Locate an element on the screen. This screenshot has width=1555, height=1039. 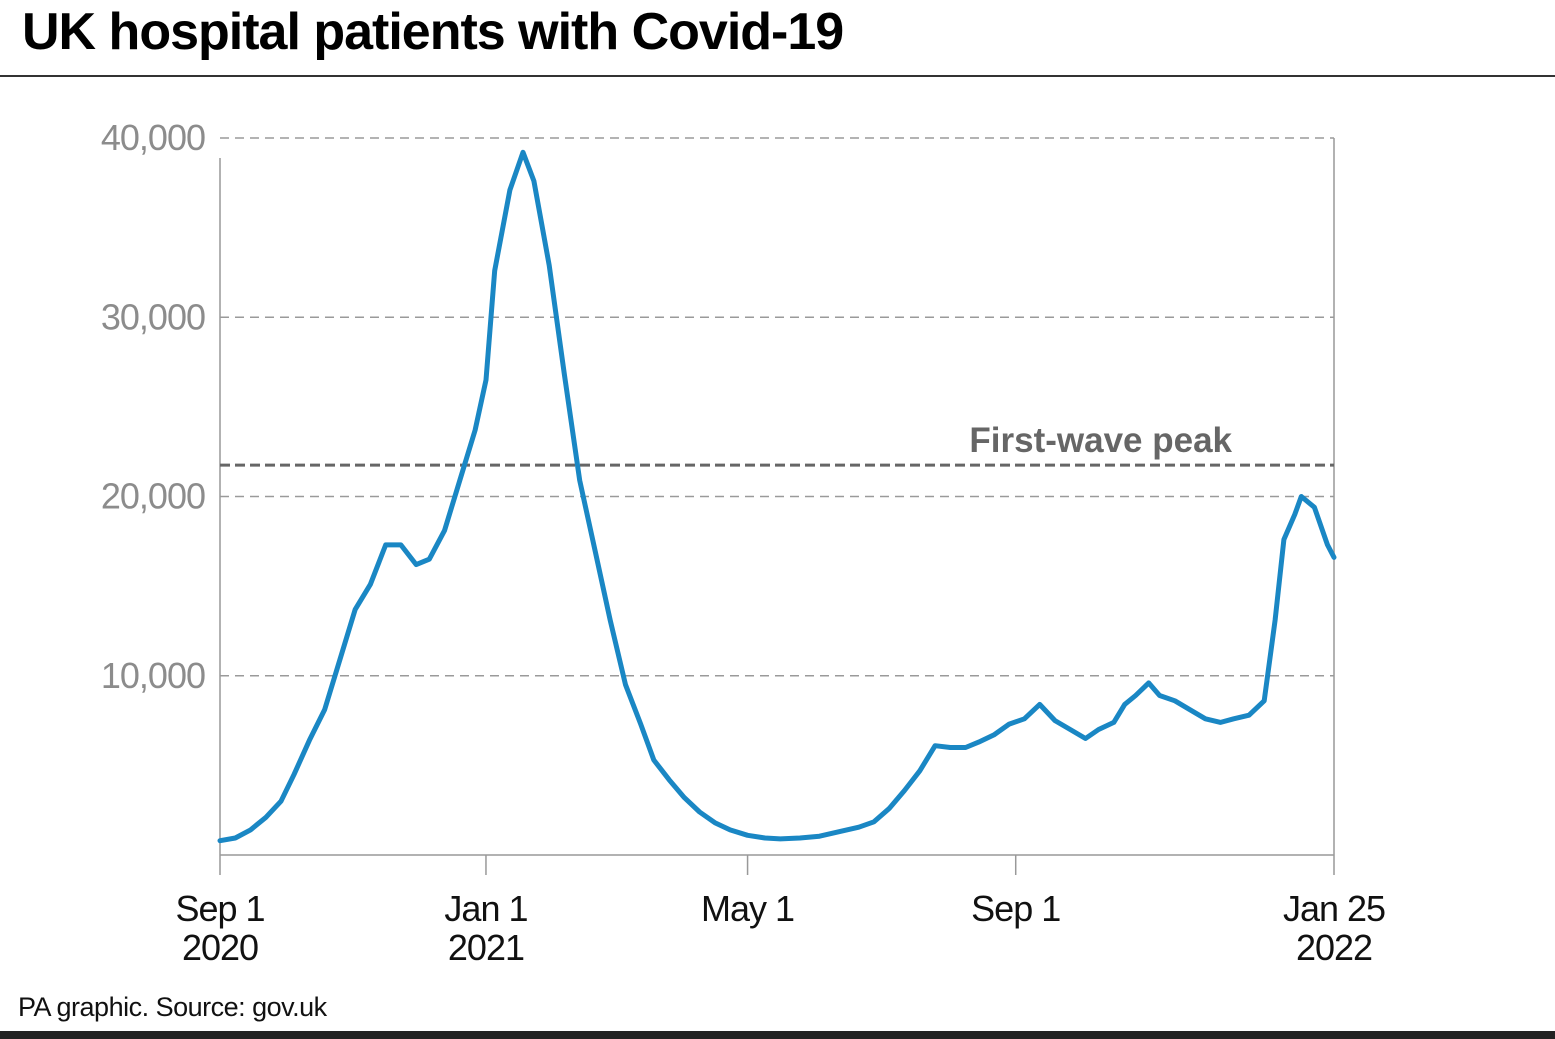
x-tick-year-label: 2022 is located at coordinates (1334, 947).